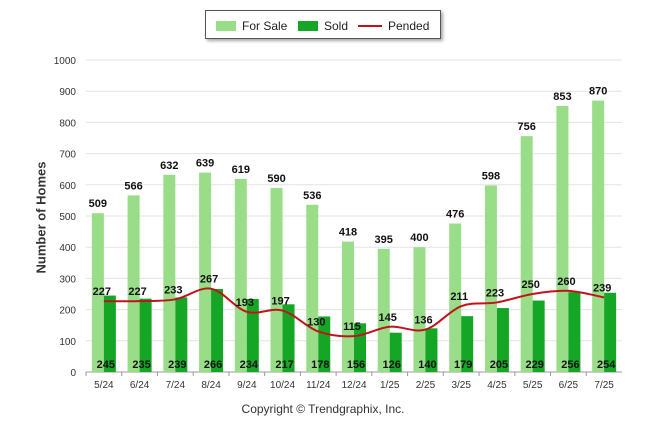  I want to click on legend-label-sold: Sold, so click(336, 25).